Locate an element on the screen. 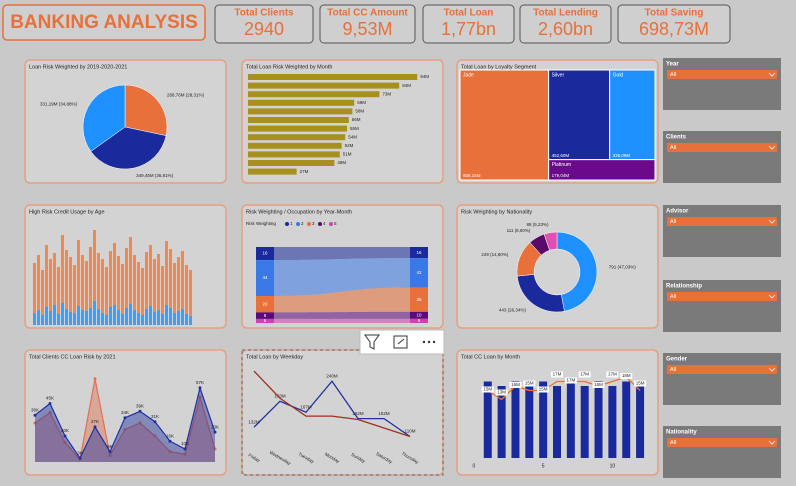  data-label: 111 (6,60%) is located at coordinates (519, 230).